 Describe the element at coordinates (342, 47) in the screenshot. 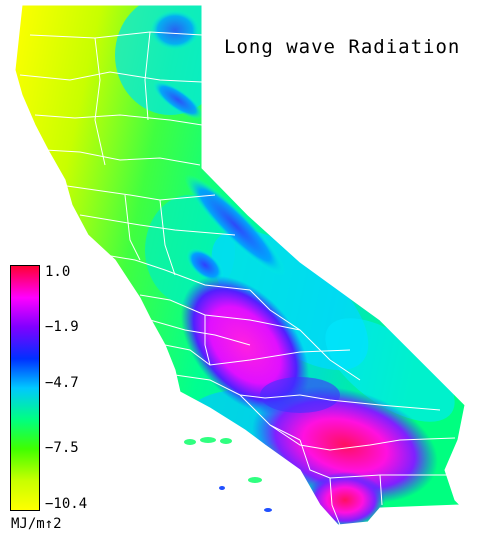

I see `map-title: Long wave Radiation` at that location.